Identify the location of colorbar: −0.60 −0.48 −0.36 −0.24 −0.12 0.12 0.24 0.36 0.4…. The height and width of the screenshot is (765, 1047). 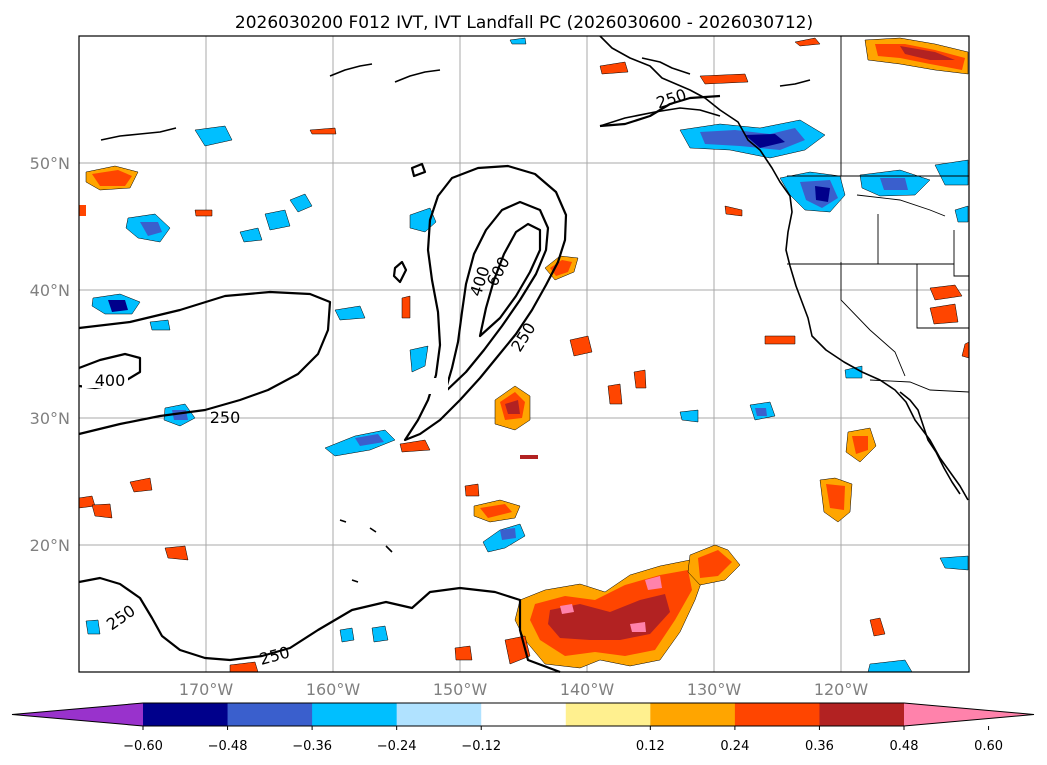
(523, 728).